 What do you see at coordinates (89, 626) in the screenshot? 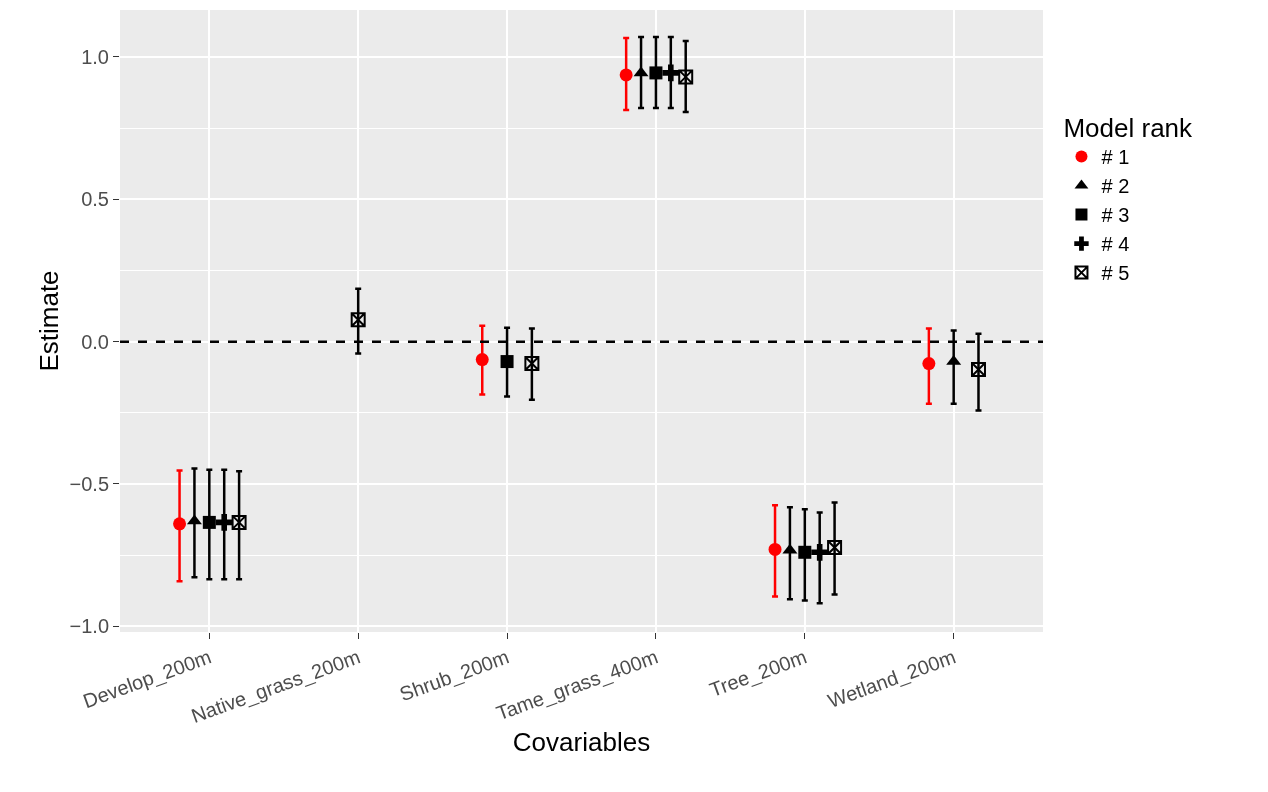
I see `y-tick-label: −1.0` at bounding box center [89, 626].